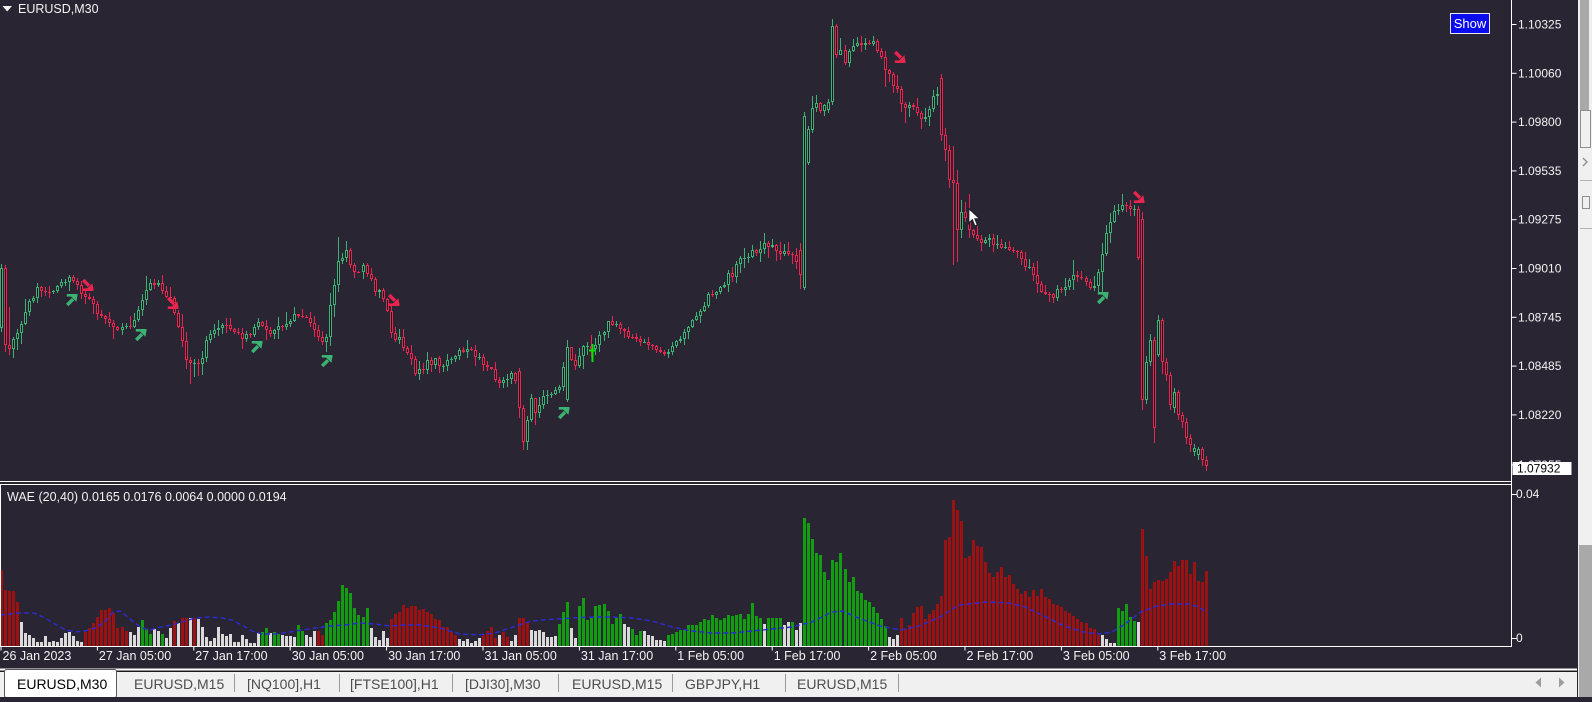  Describe the element at coordinates (1540, 269) in the screenshot. I see `svg-text: 1.09010` at that location.